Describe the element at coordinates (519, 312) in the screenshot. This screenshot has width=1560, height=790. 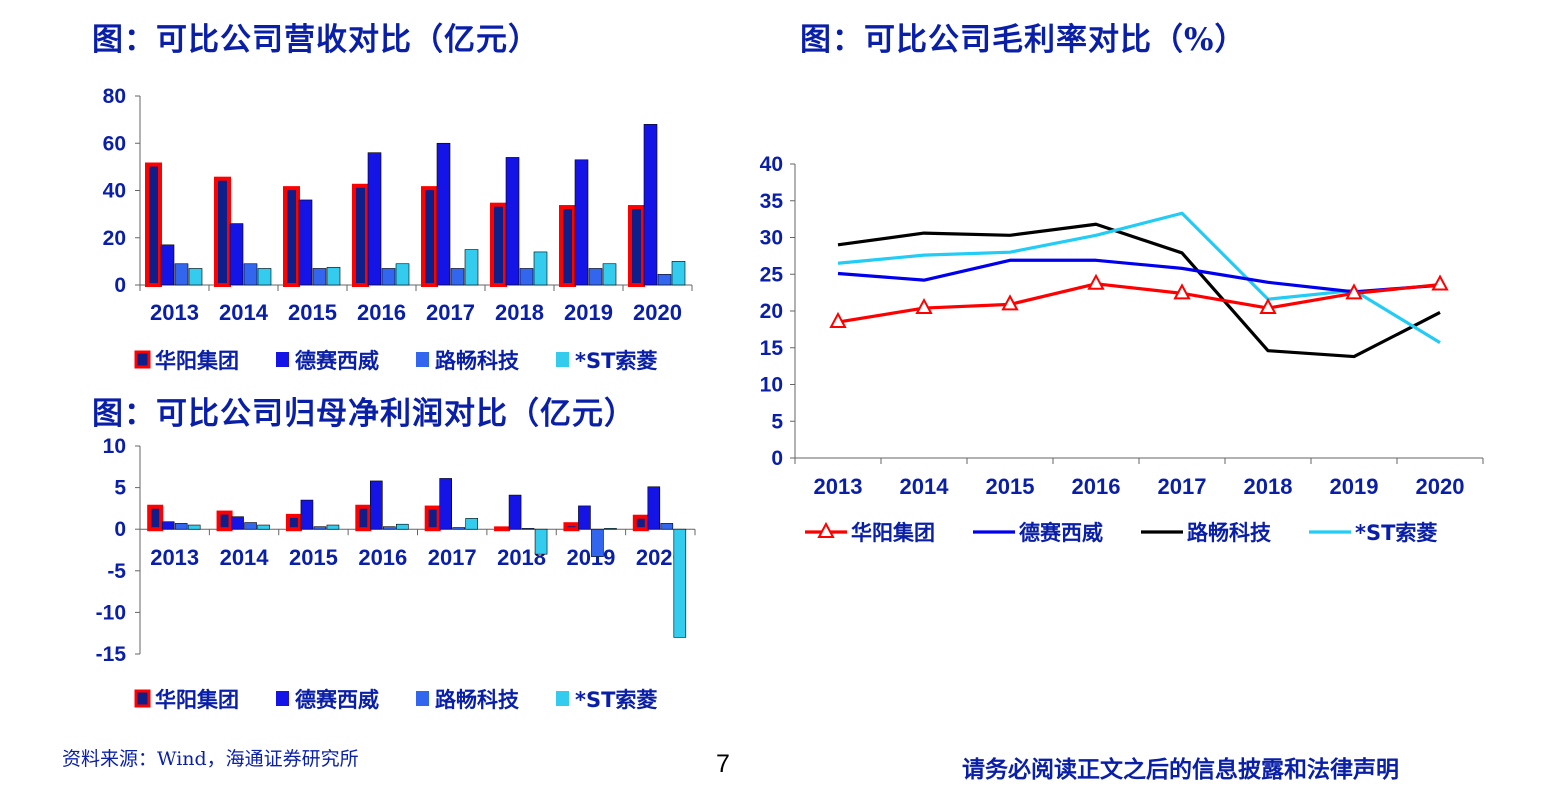
I see `revenue-category-label: 2018` at that location.